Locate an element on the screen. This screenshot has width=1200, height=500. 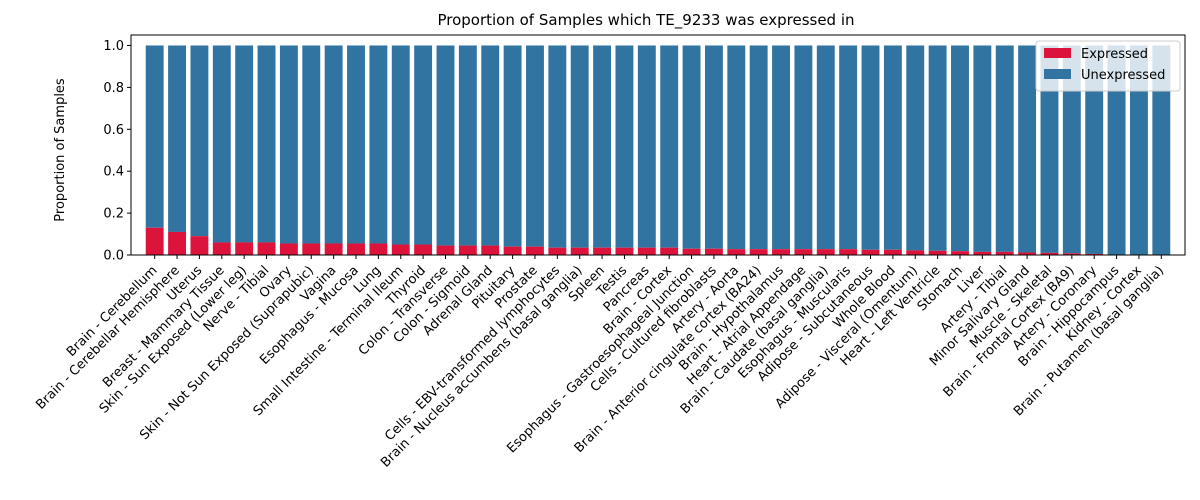
legend: Expressed Unexpressed is located at coordinates (1108, 66).